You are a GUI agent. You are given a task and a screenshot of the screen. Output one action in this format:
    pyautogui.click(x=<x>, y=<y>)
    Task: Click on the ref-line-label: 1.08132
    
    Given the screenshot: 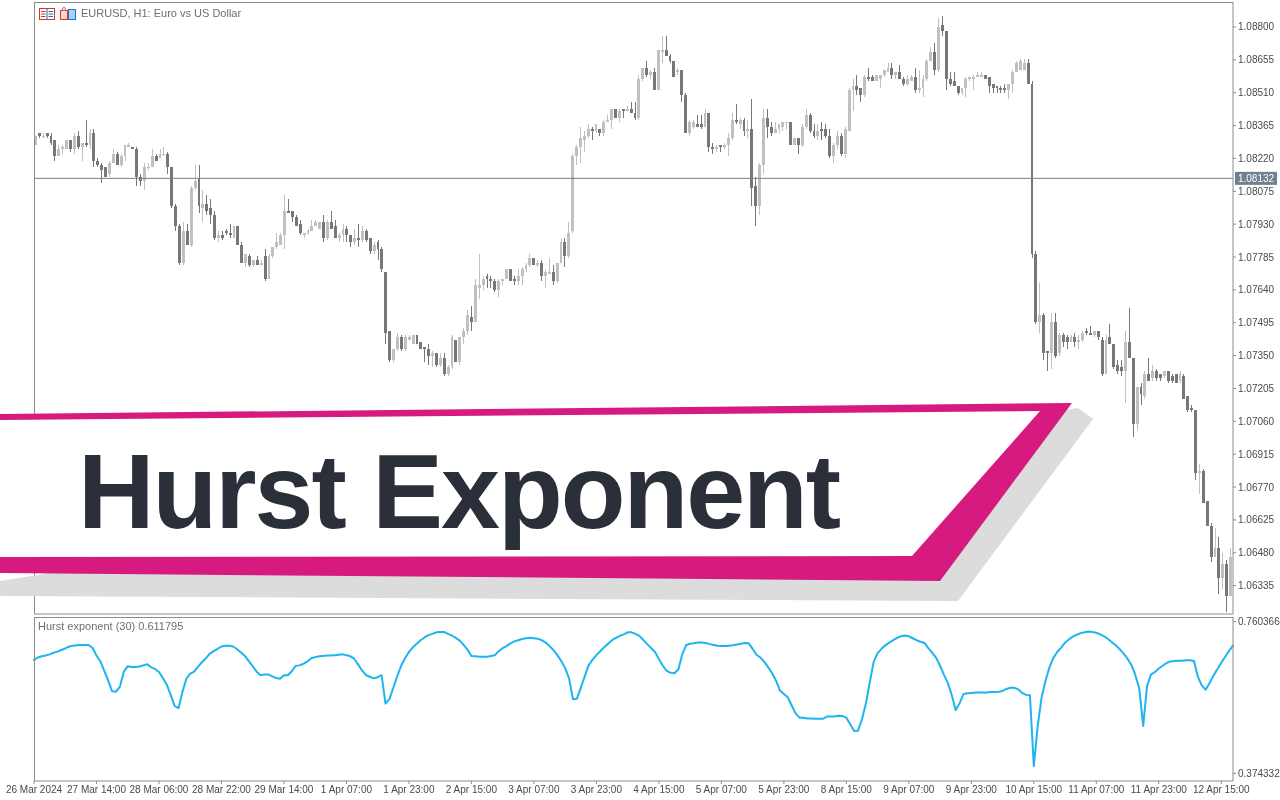 What is the action you would take?
    pyautogui.click(x=1256, y=178)
    